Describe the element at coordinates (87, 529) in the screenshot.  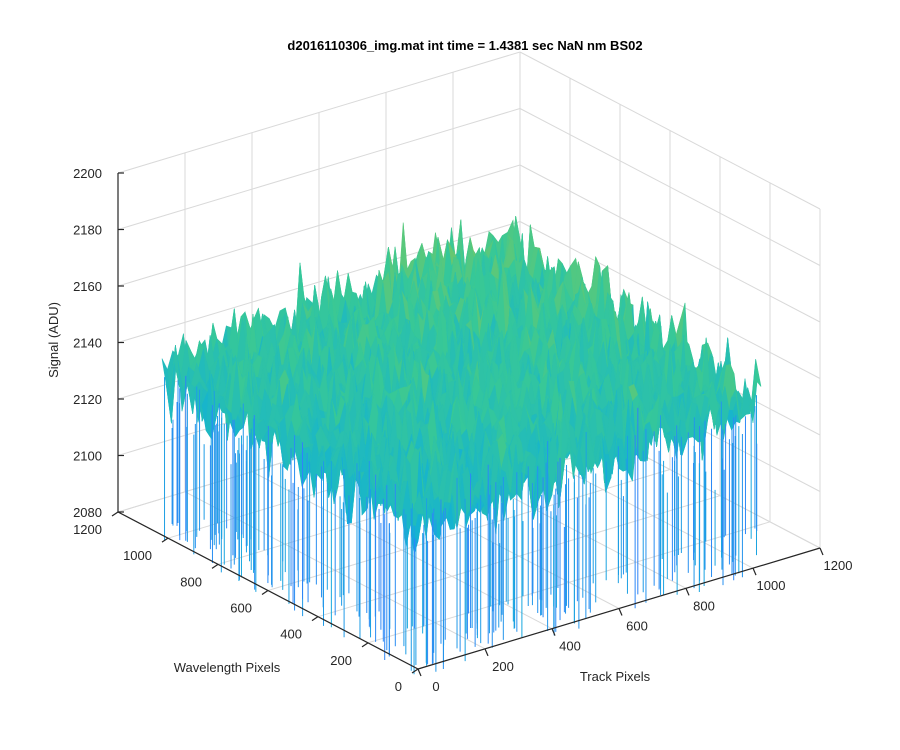
I see `y-tick-label: 1200` at that location.